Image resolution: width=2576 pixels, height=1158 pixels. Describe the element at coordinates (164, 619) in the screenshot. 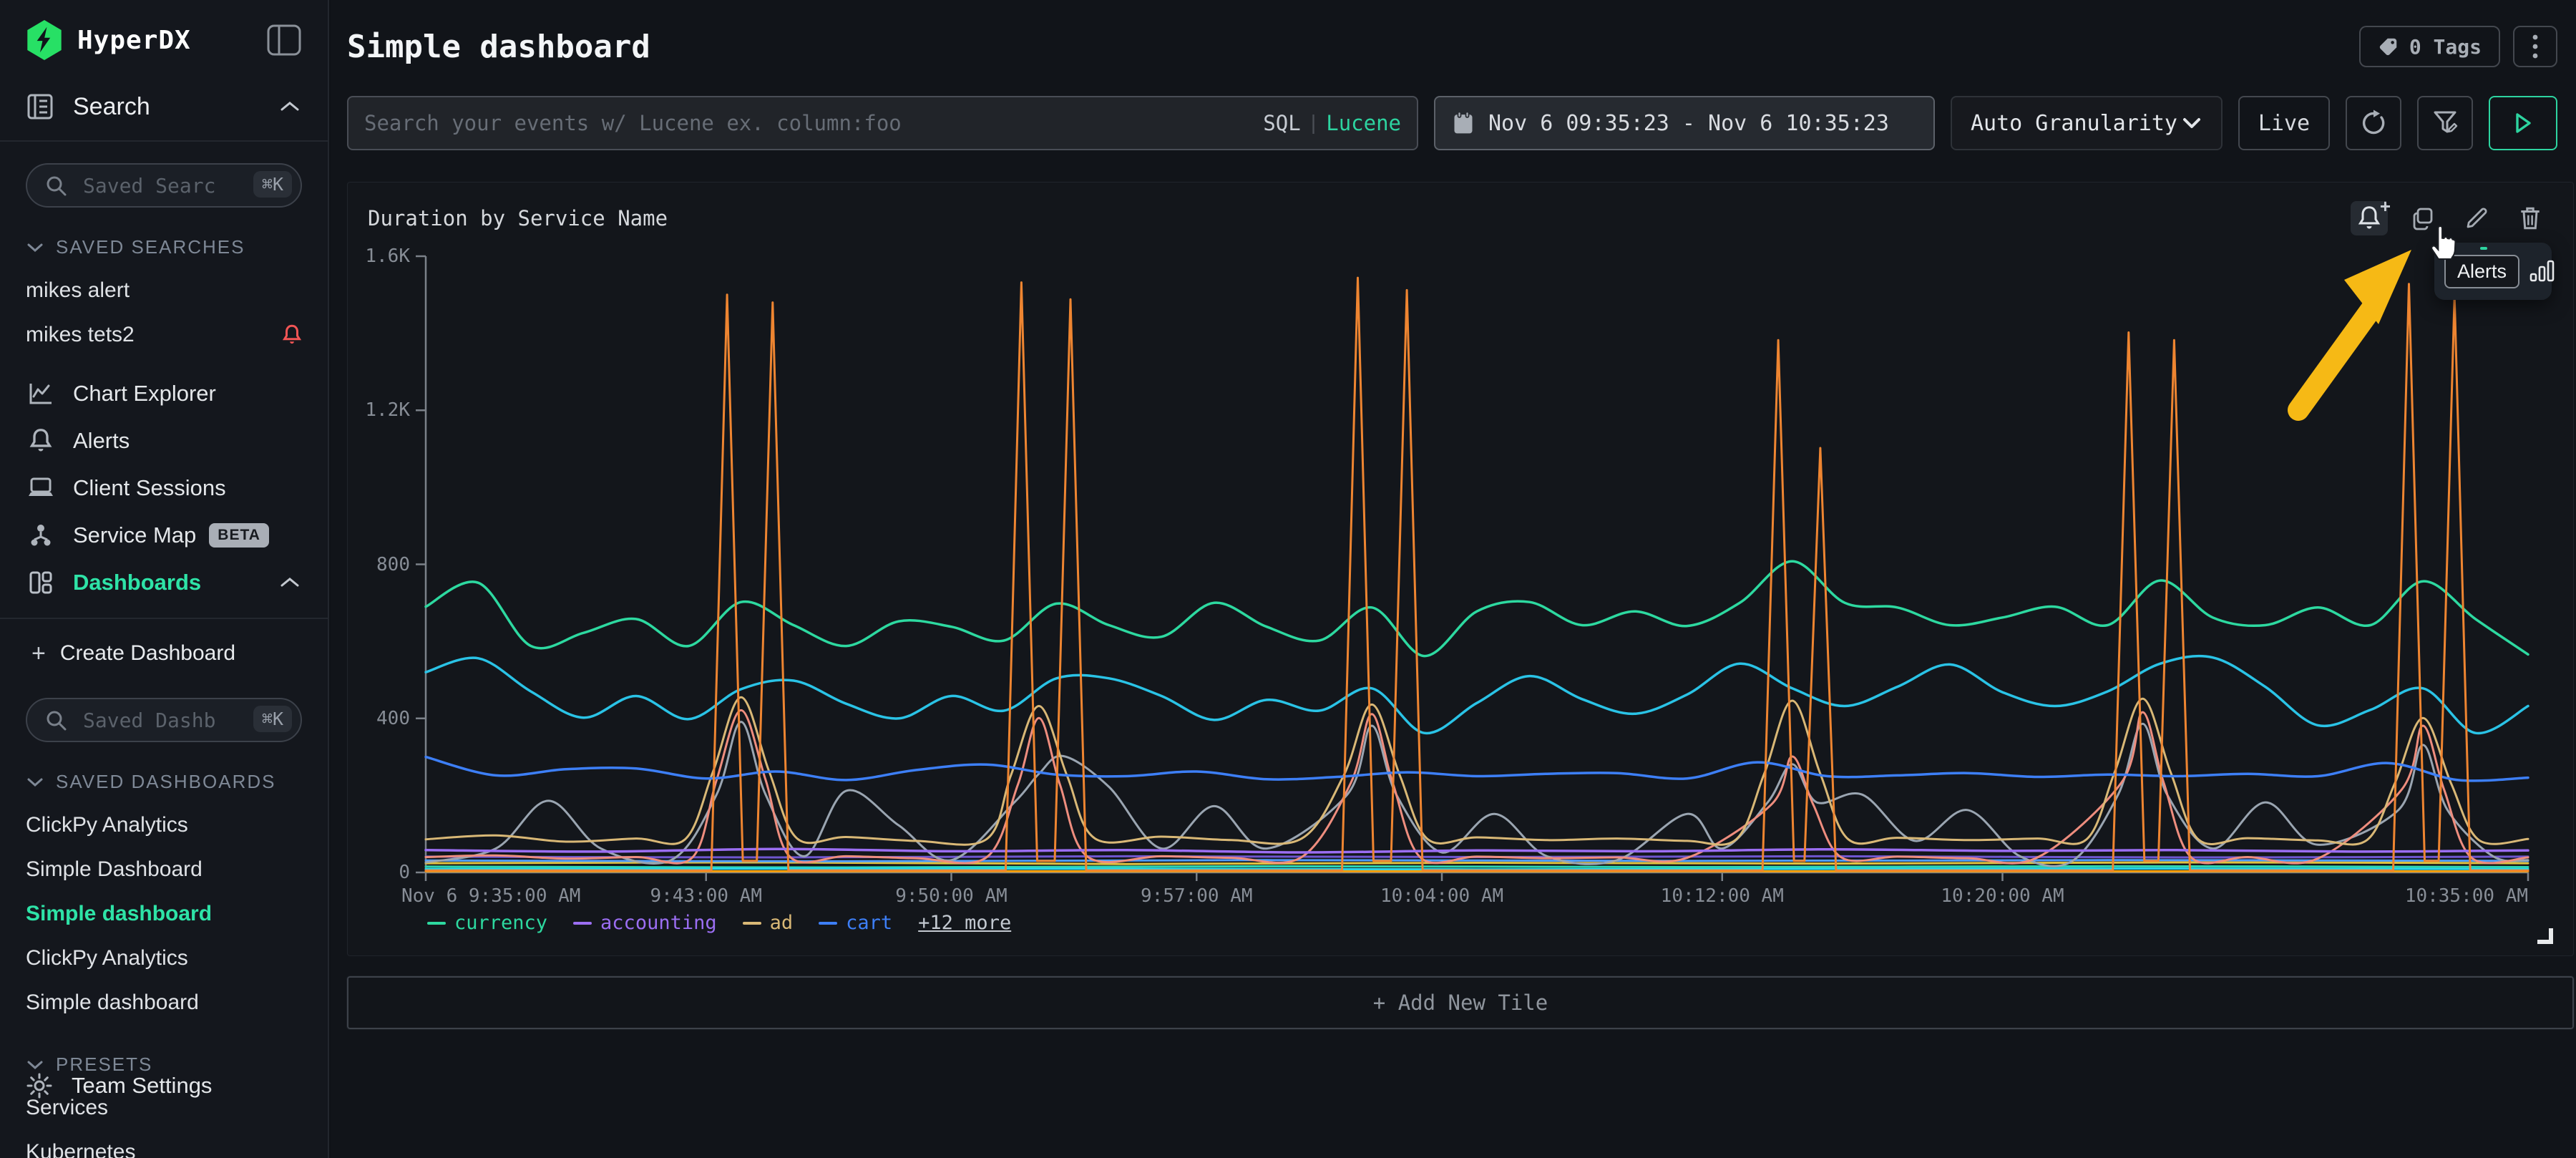

I see `divider` at that location.